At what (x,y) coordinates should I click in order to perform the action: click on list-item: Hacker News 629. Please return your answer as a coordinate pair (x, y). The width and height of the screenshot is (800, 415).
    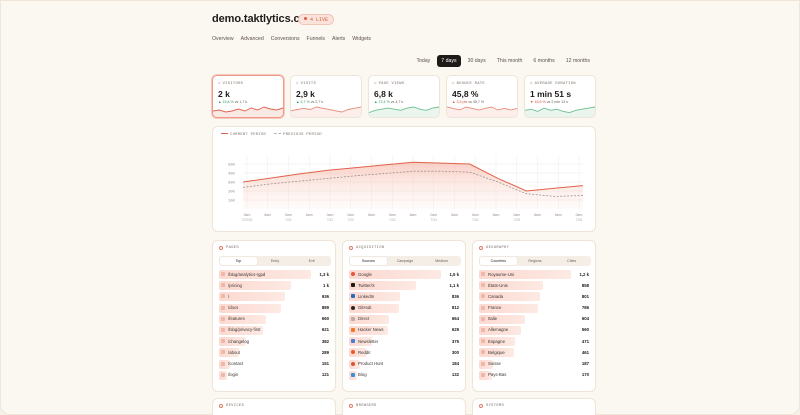
    Looking at the image, I should click on (405, 330).